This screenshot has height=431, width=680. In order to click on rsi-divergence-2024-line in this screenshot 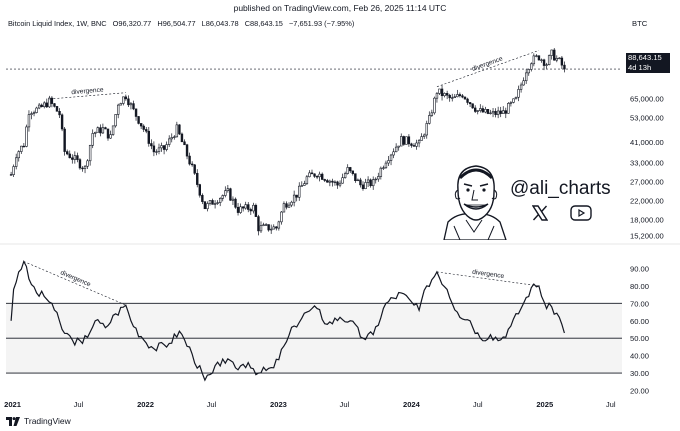, I will do `click(487, 279)`.